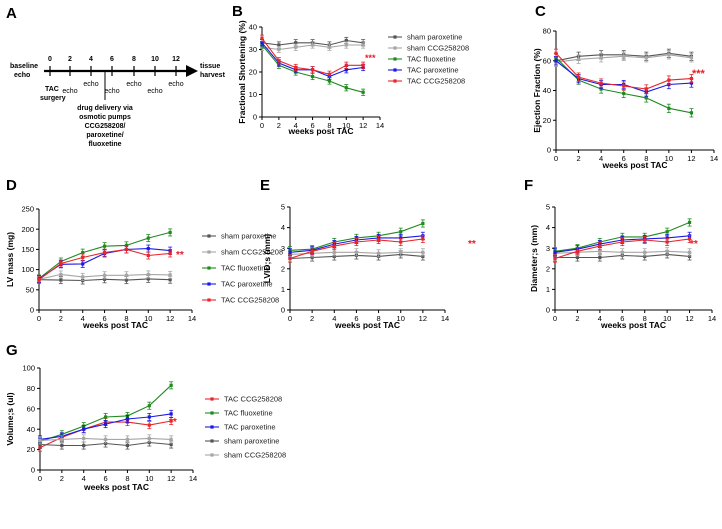 The width and height of the screenshot is (722, 529). I want to click on drug-label-1: drug delivery via, so click(105, 108).